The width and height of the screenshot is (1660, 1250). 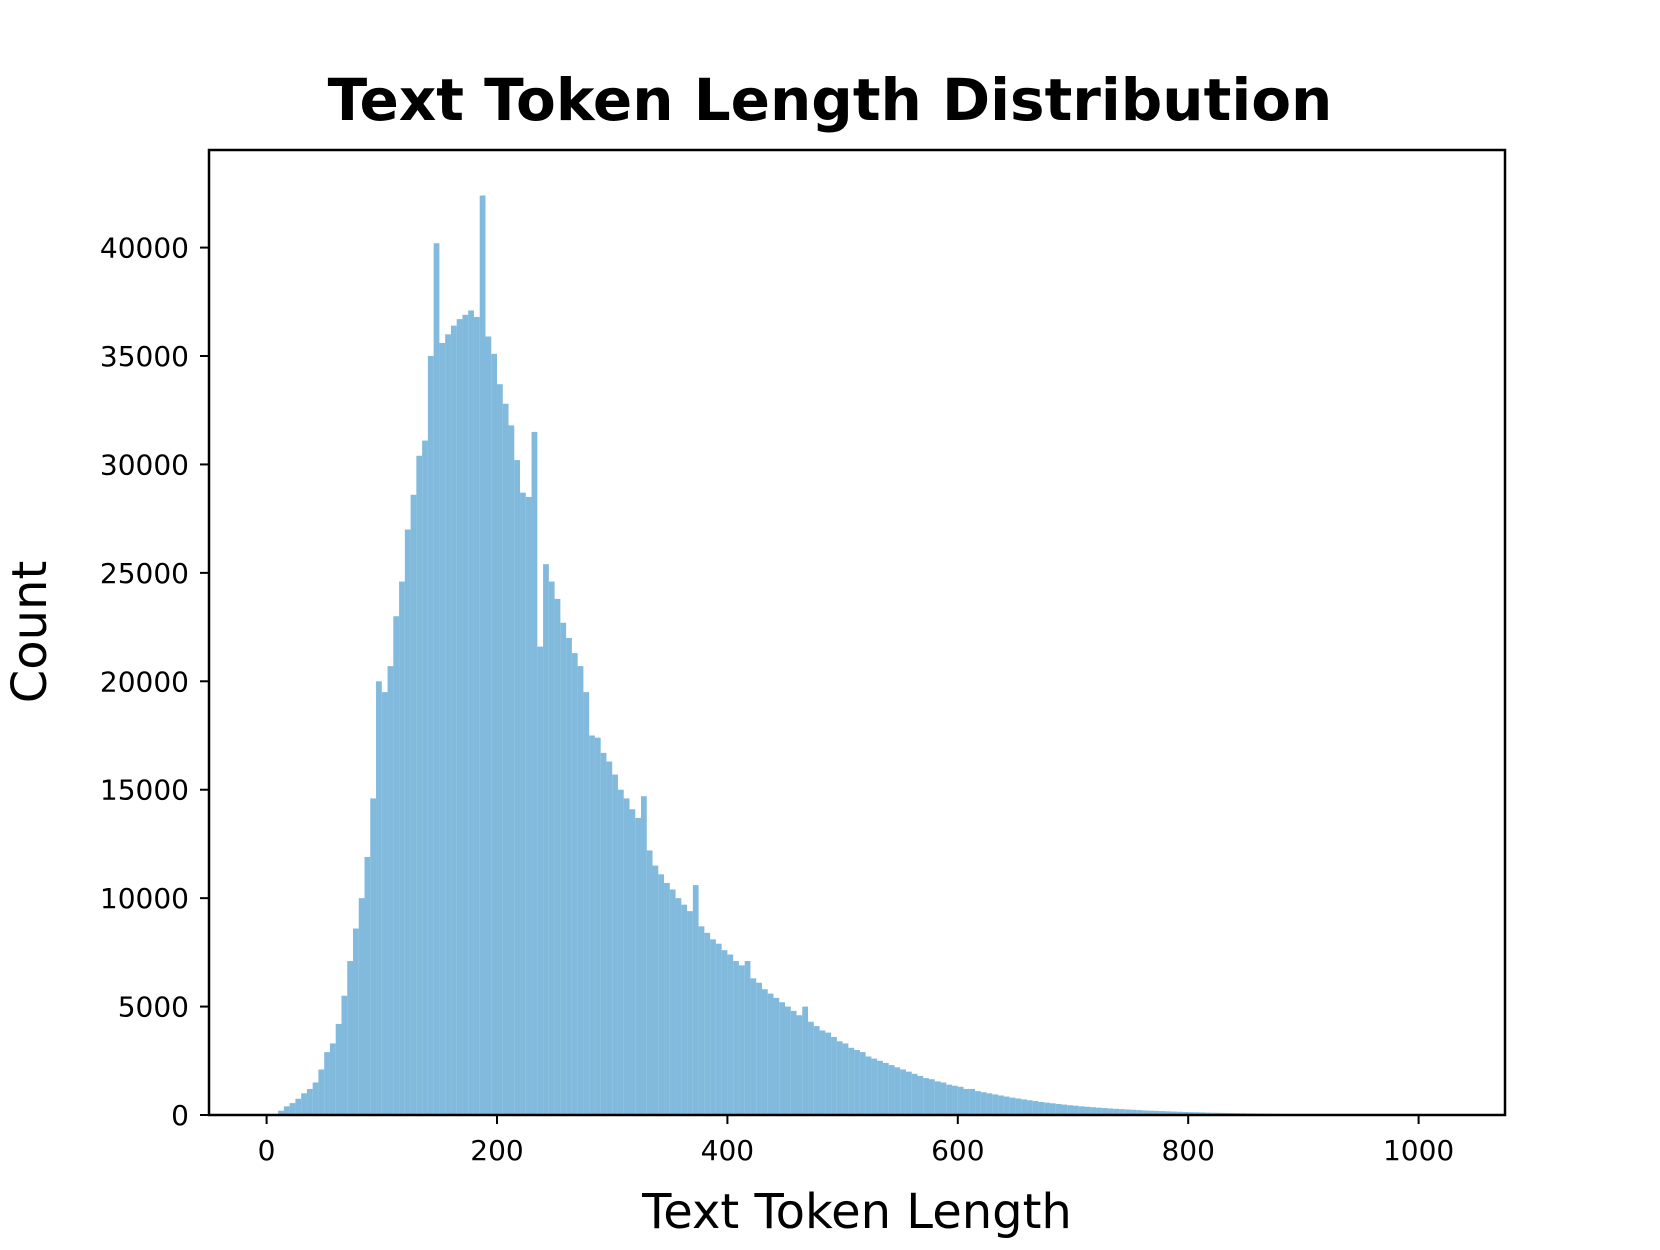 What do you see at coordinates (180, 1115) in the screenshot?
I see `y-tick-label: 0` at bounding box center [180, 1115].